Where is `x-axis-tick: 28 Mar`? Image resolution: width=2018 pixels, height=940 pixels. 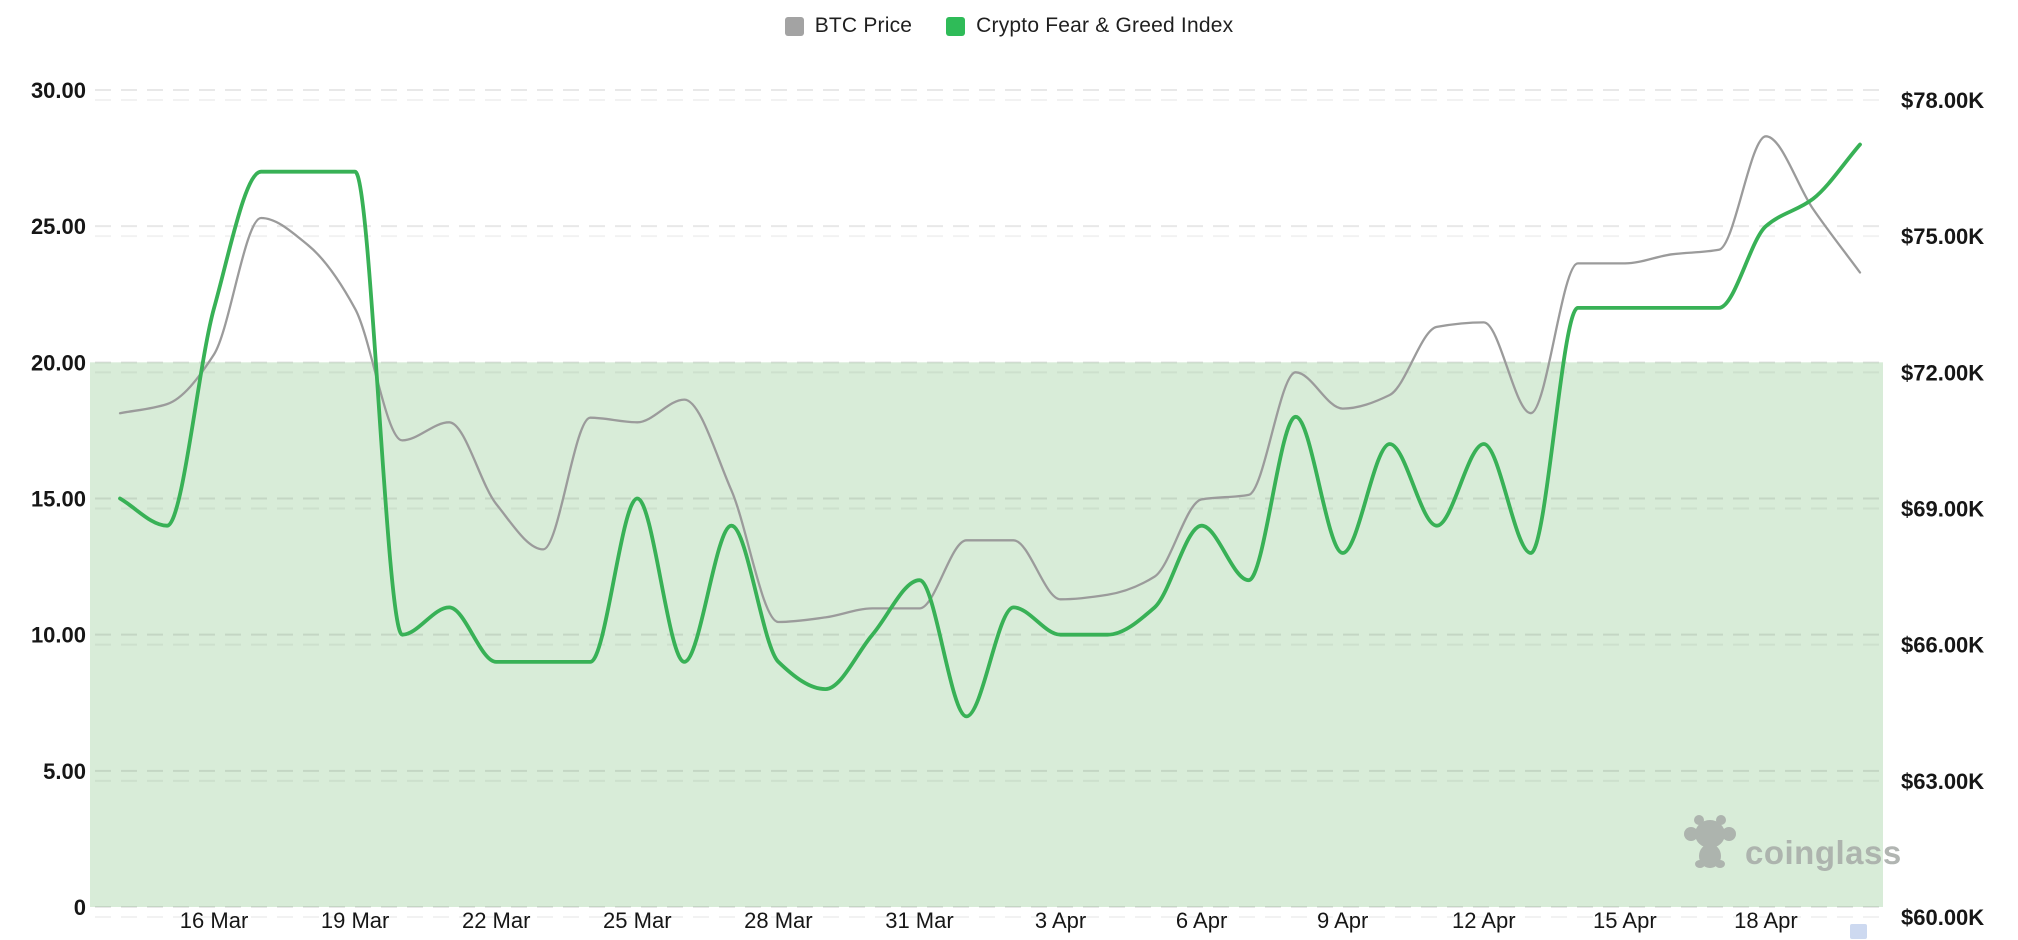
x-axis-tick: 28 Mar is located at coordinates (778, 920).